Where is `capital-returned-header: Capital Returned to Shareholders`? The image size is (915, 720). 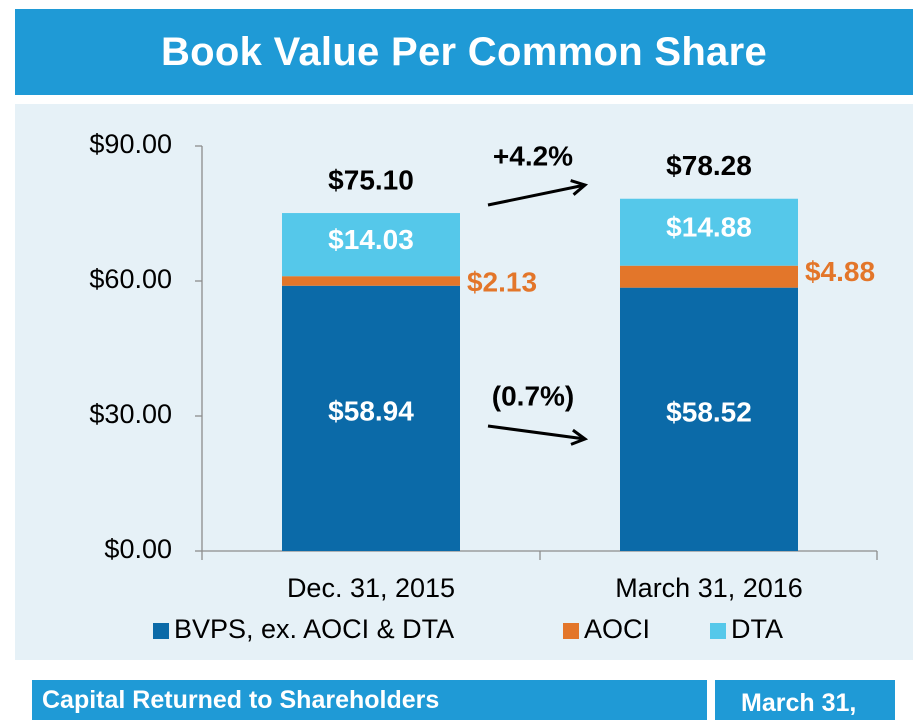 capital-returned-header: Capital Returned to Shareholders is located at coordinates (369, 700).